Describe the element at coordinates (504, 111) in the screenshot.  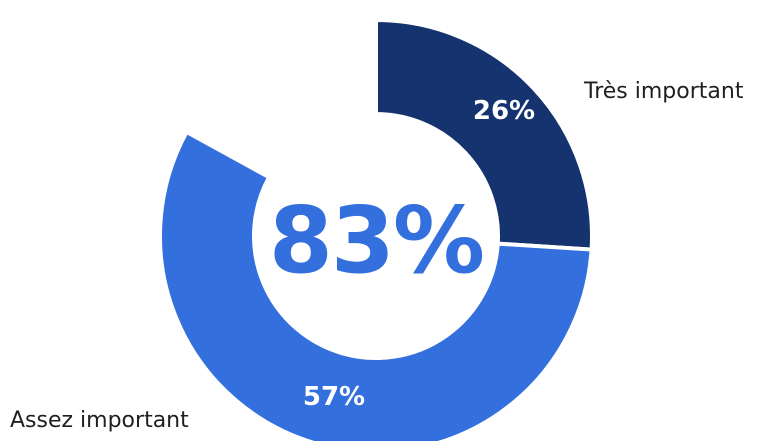
I see `slice-value-label-tres-important: 26%` at that location.